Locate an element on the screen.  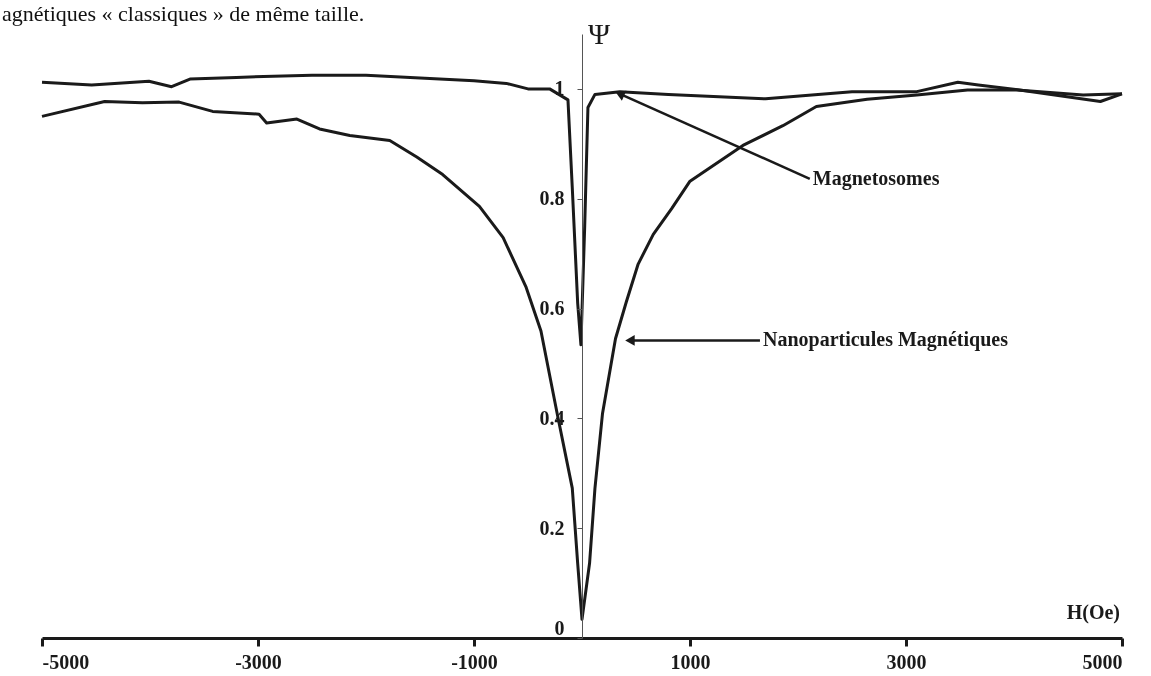
x-tick-label: 5000 is located at coordinates (1102, 661).